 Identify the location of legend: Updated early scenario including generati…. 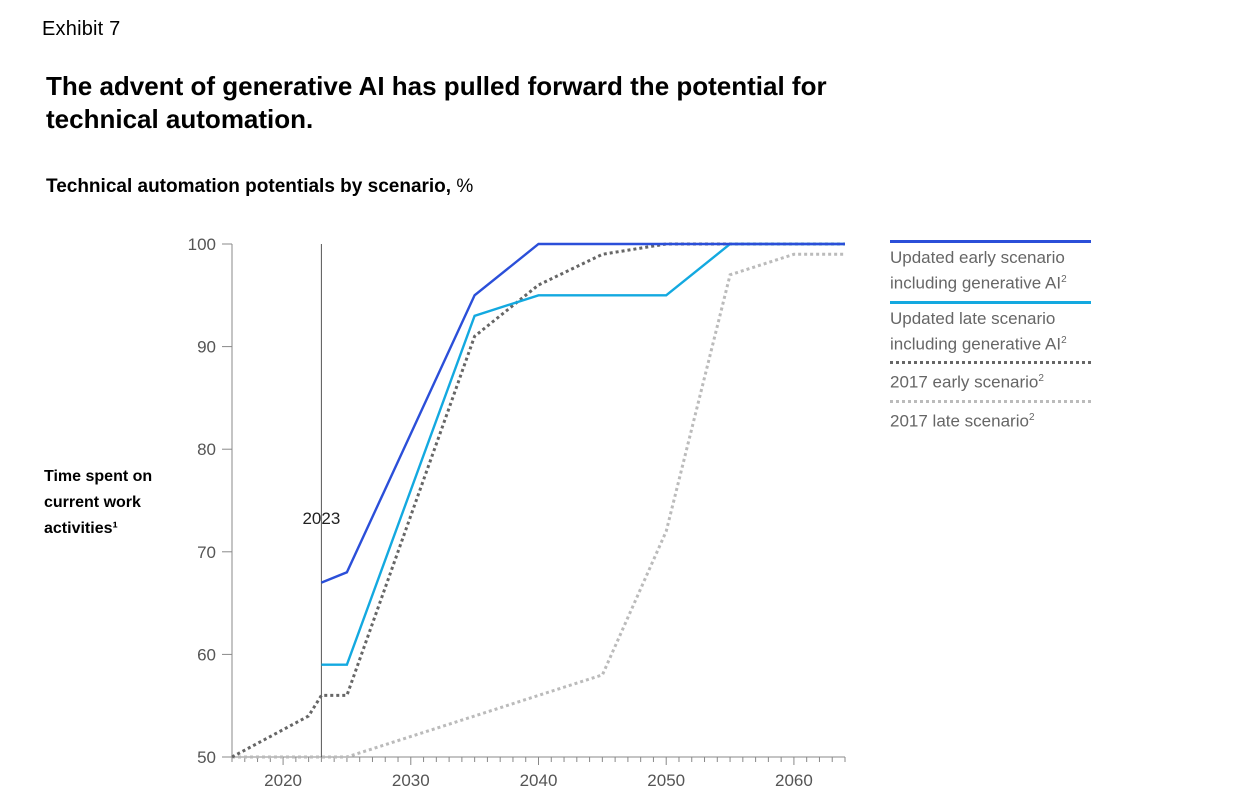
(992, 339).